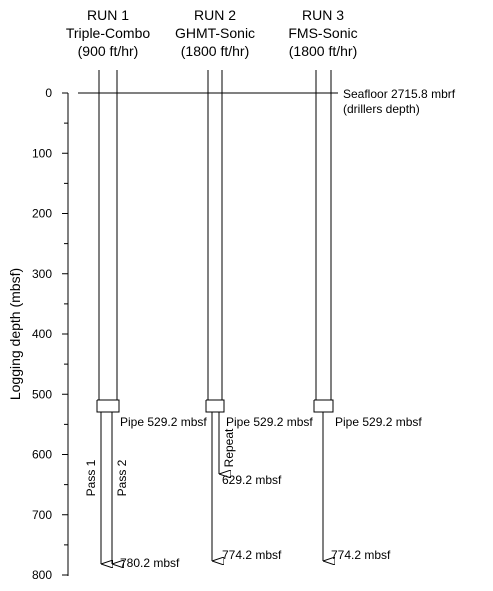 Image resolution: width=493 pixels, height=591 pixels. I want to click on tick-label: 800, so click(42, 575).